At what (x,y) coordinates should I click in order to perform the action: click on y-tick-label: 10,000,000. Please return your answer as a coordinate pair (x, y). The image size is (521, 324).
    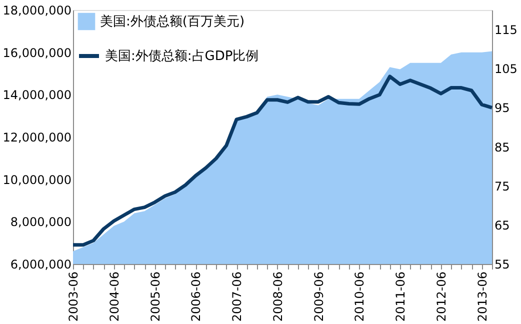
    Looking at the image, I should click on (37, 179).